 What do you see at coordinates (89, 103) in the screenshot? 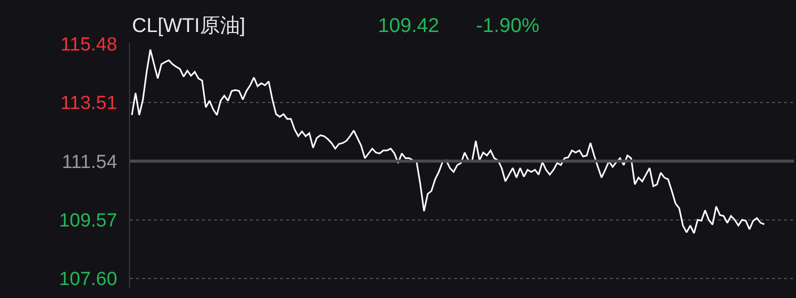
I see `y-tick-label: 113.51` at bounding box center [89, 103].